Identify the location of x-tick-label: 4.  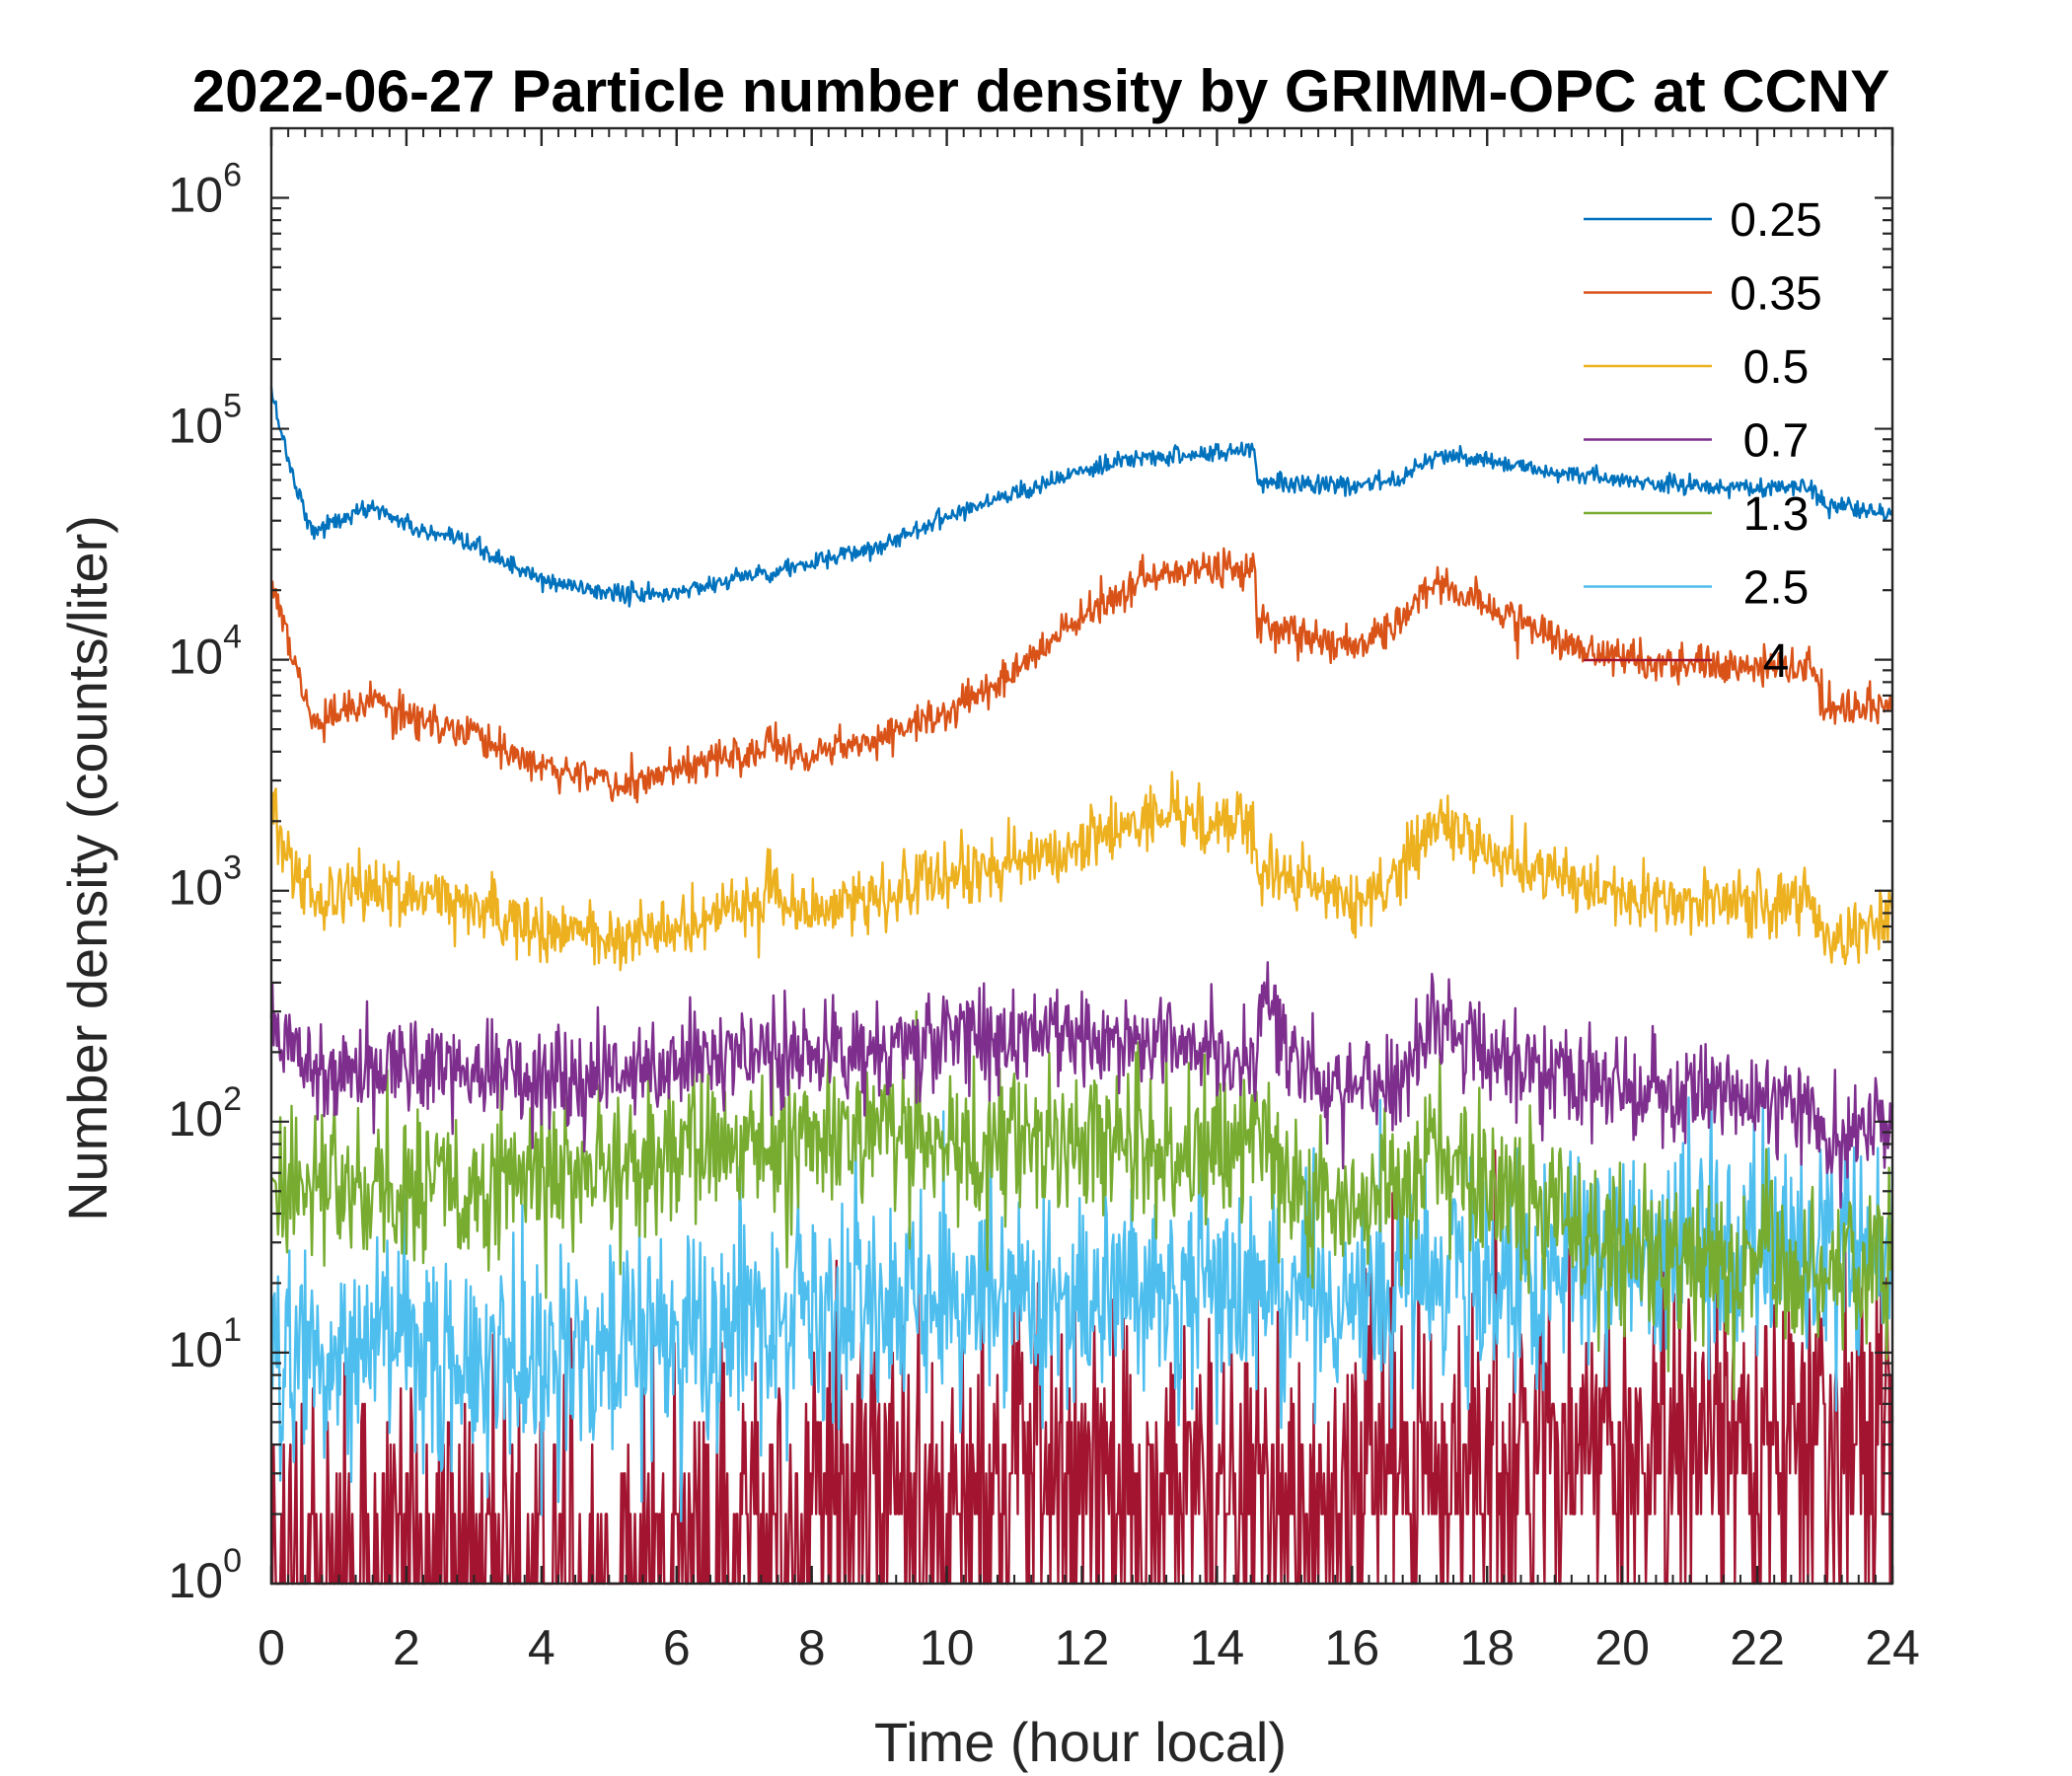
(541, 1647).